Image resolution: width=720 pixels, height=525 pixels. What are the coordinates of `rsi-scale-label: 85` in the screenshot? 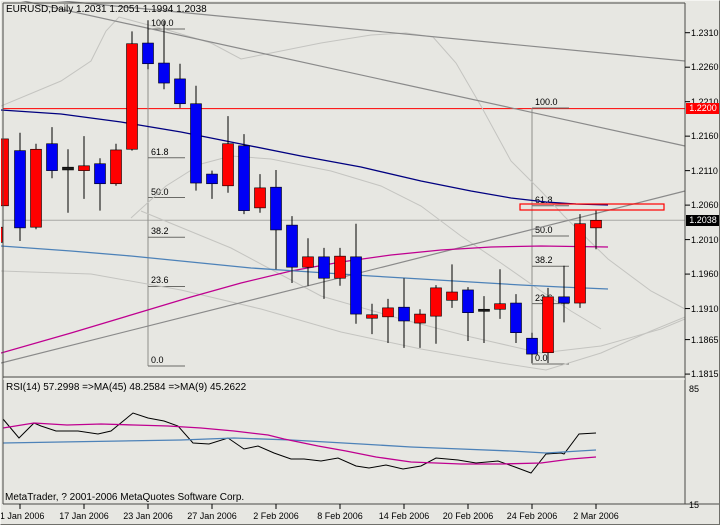 It's located at (694, 389).